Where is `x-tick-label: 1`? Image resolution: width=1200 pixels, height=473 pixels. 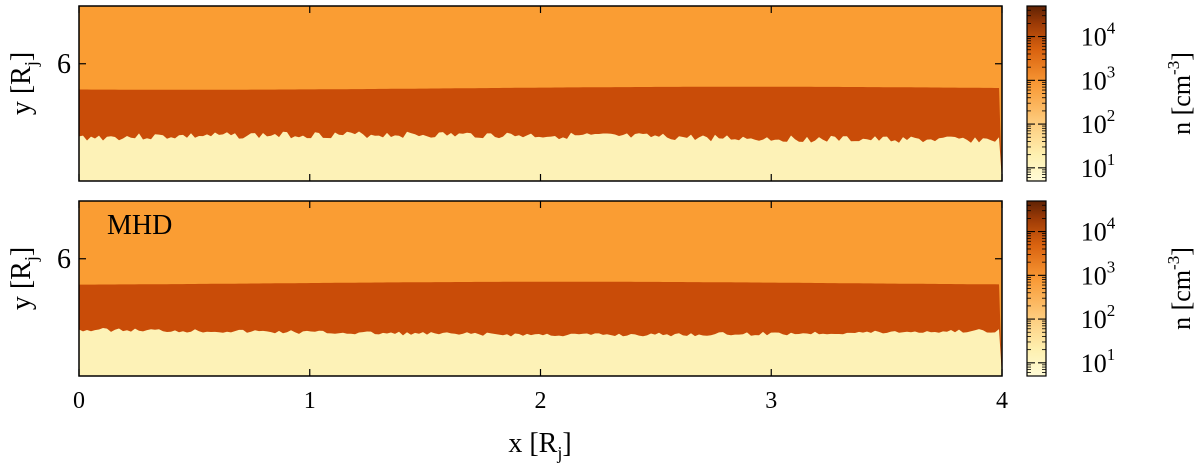 x-tick-label: 1 is located at coordinates (310, 401).